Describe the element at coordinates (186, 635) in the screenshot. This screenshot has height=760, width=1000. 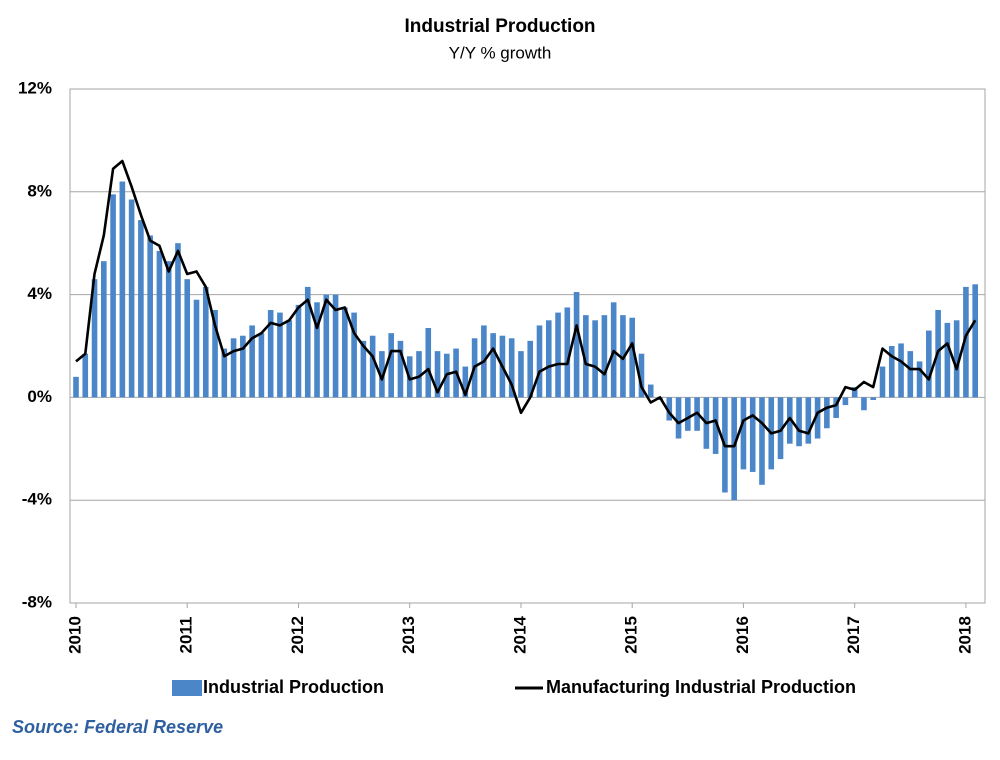
I see `x-tick-label: 2011` at that location.